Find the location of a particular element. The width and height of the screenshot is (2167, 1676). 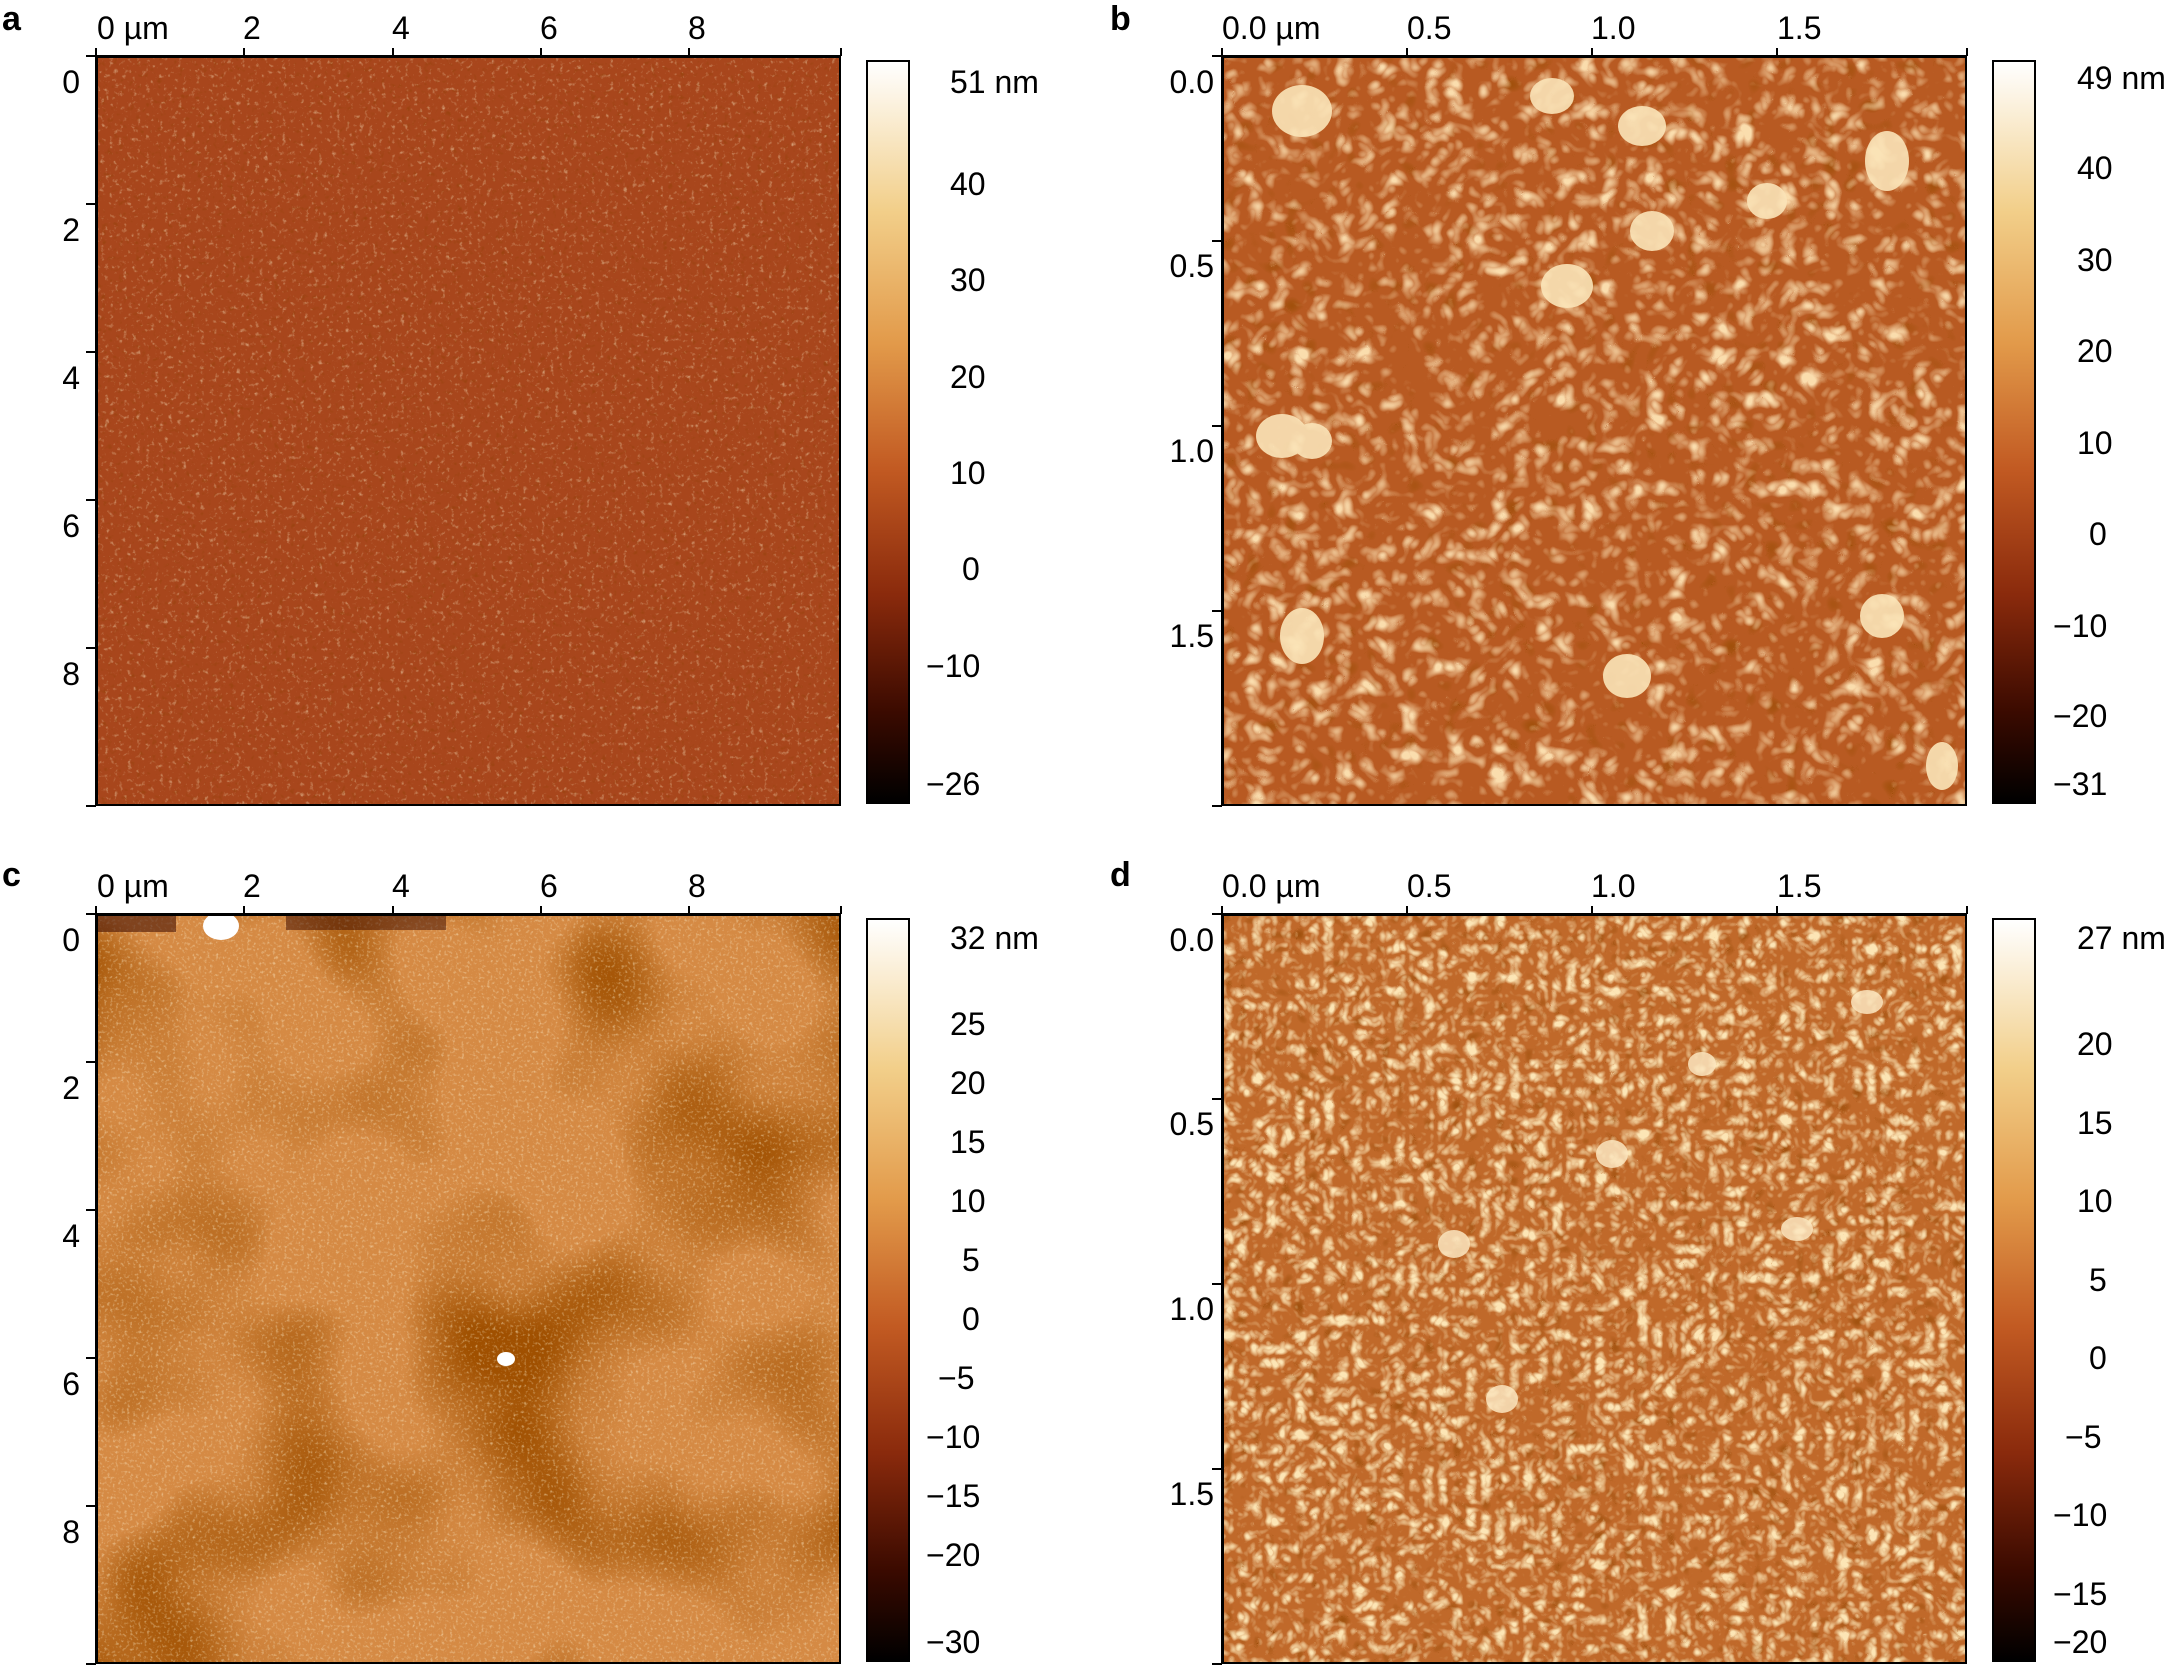

panel-letter: b is located at coordinates (1120, 19).